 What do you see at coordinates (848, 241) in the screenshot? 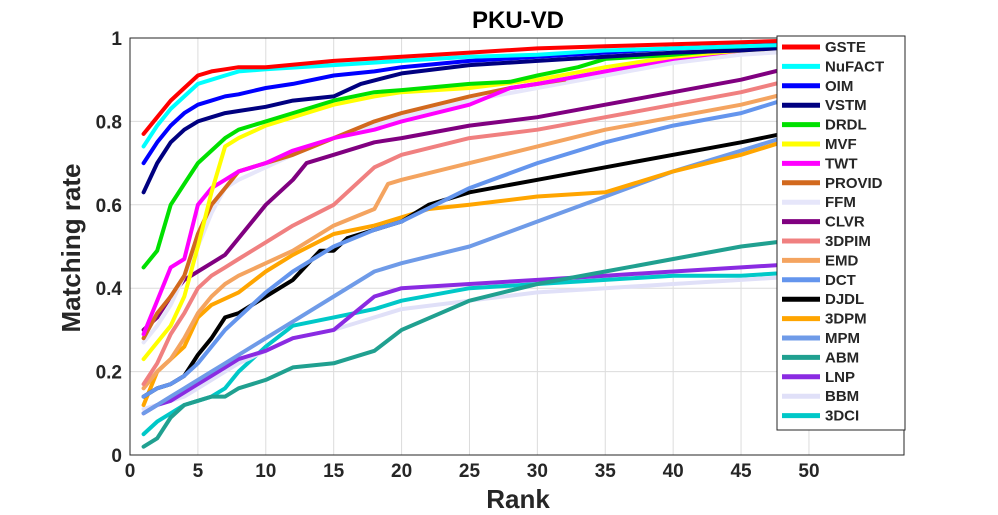
I see `legend-label-3dpim: 3DPIM` at bounding box center [848, 241].